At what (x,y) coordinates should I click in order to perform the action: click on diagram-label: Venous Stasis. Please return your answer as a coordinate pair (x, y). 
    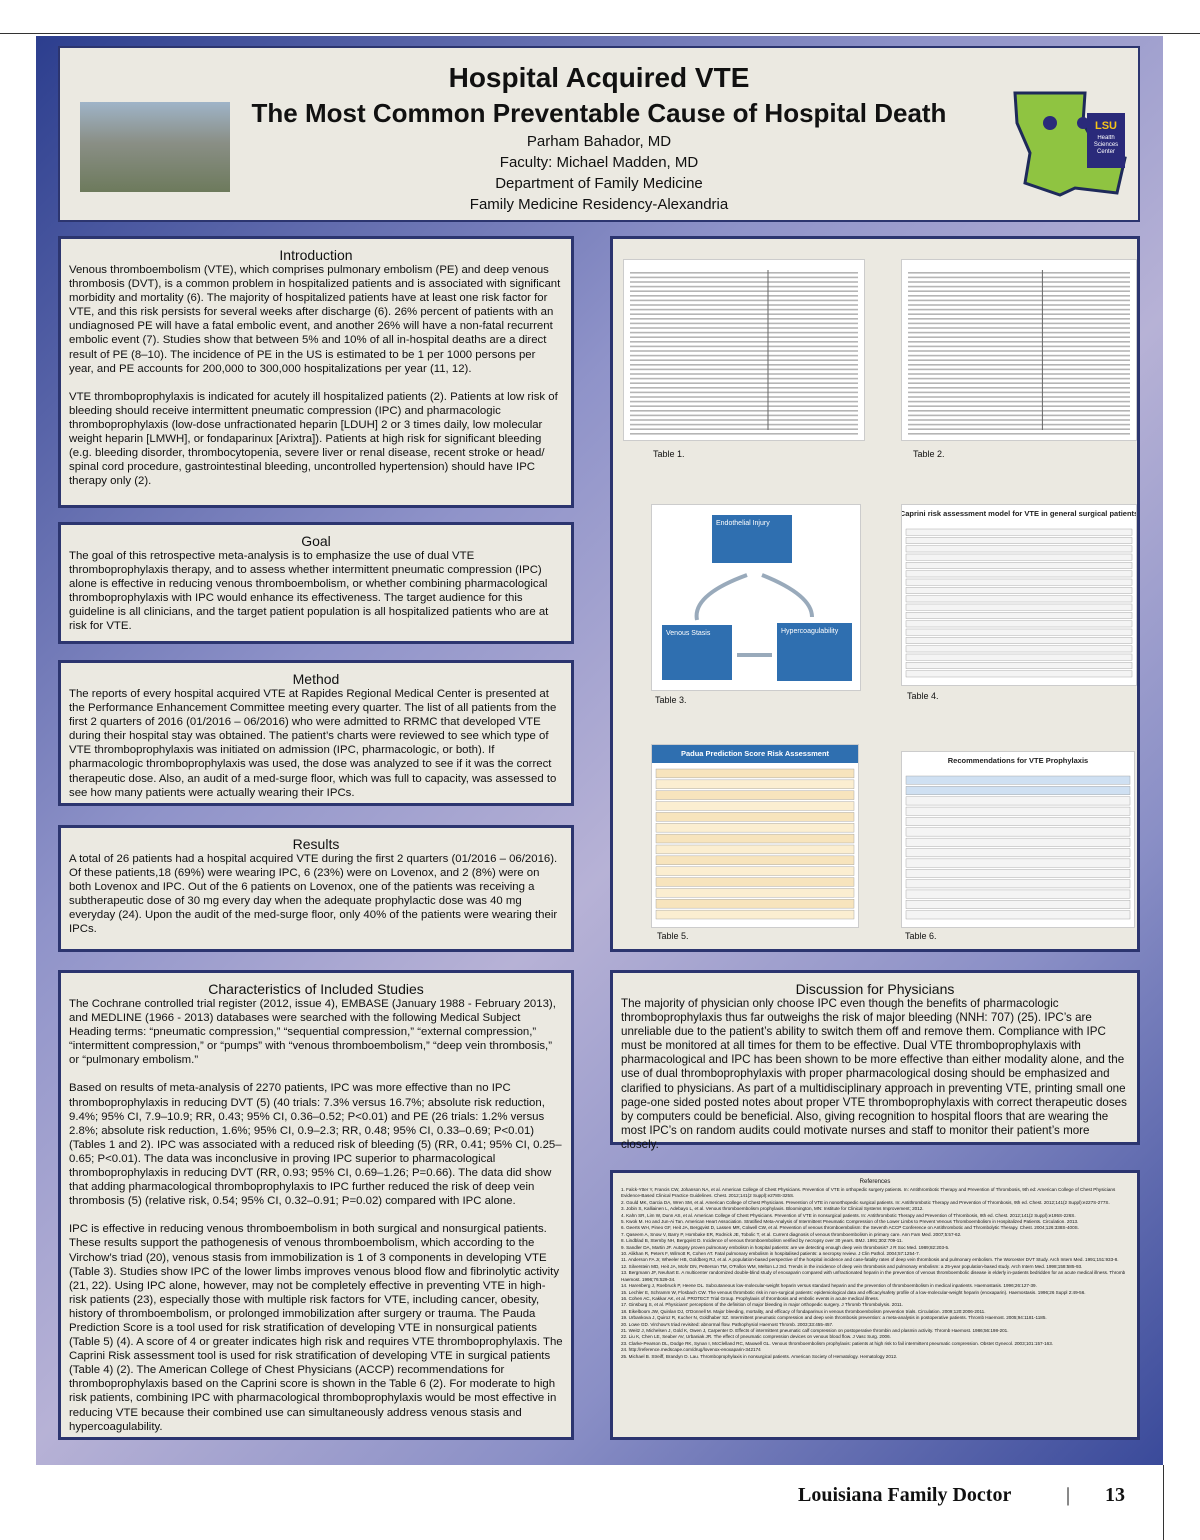
    Looking at the image, I should click on (688, 633).